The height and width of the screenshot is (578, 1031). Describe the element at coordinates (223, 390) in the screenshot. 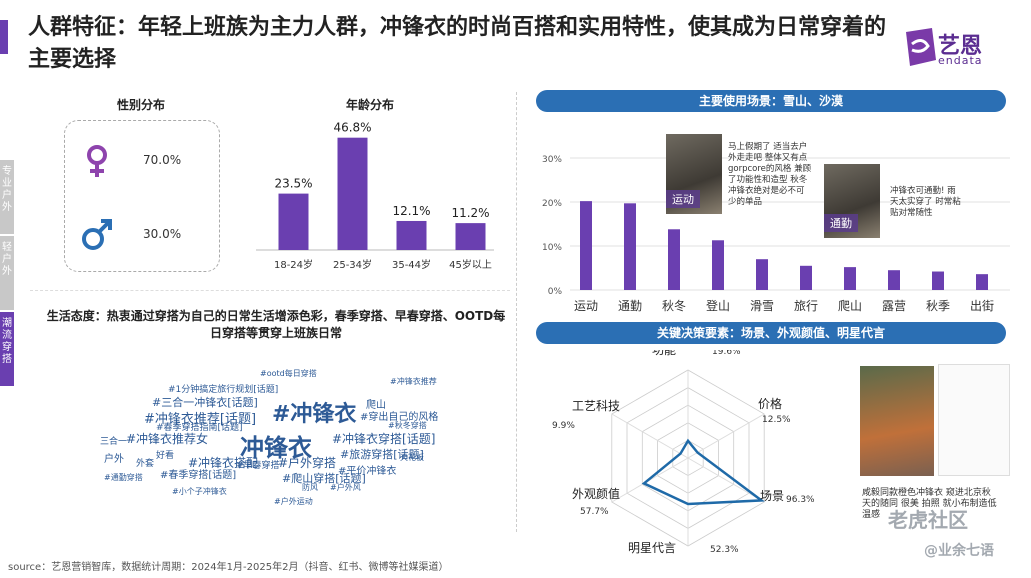

I see `word-cloud-term: #1分钟搞定旅行规划[话题]` at that location.